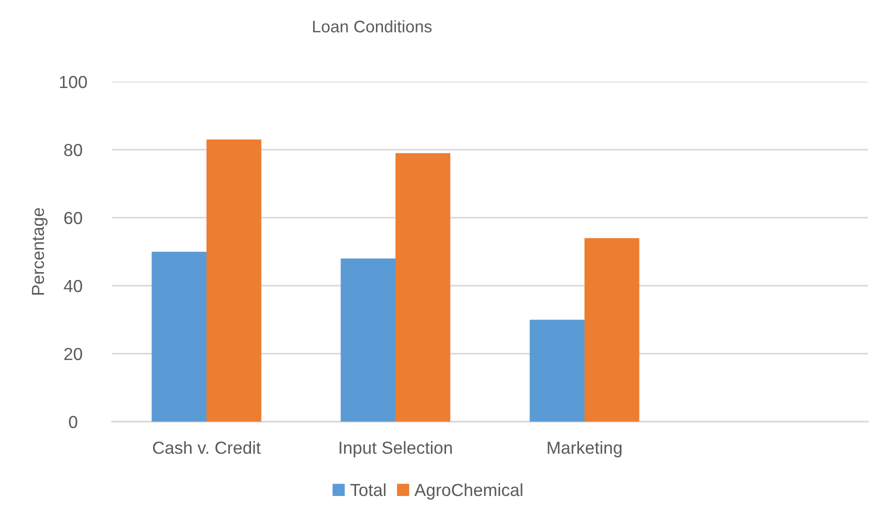 Image resolution: width=870 pixels, height=510 pixels. What do you see at coordinates (73, 286) in the screenshot?
I see `y-tick-label: 40` at bounding box center [73, 286].